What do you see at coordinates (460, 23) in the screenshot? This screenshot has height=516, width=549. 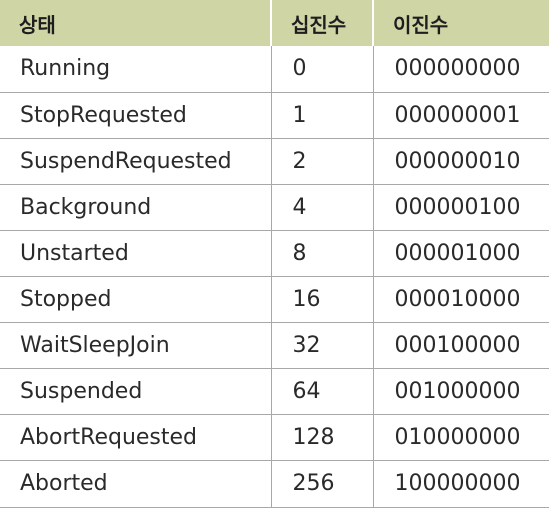 I see `header-binary: 이진수` at bounding box center [460, 23].